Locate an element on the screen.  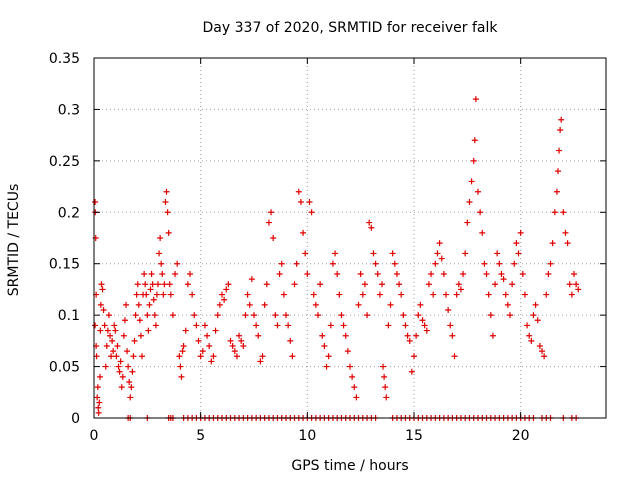
y-axis-label: SRMTID / TECUs is located at coordinates (14, 240).